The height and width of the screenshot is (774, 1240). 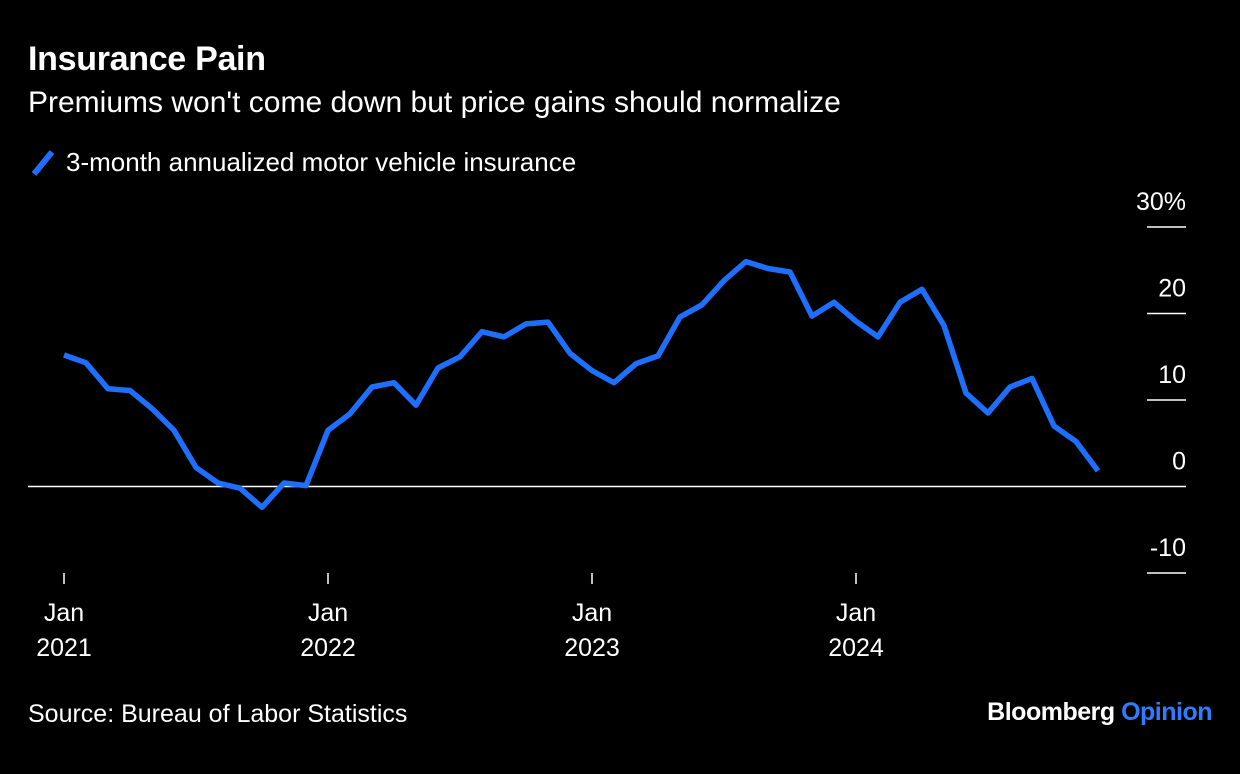 I want to click on y-tick-label: 10, so click(x=1172, y=375).